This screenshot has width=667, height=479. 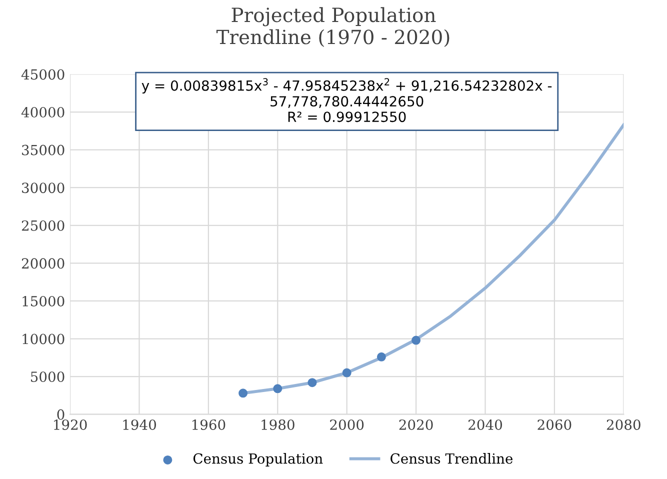 I want to click on y-tick-label: 25000, so click(x=43, y=225).